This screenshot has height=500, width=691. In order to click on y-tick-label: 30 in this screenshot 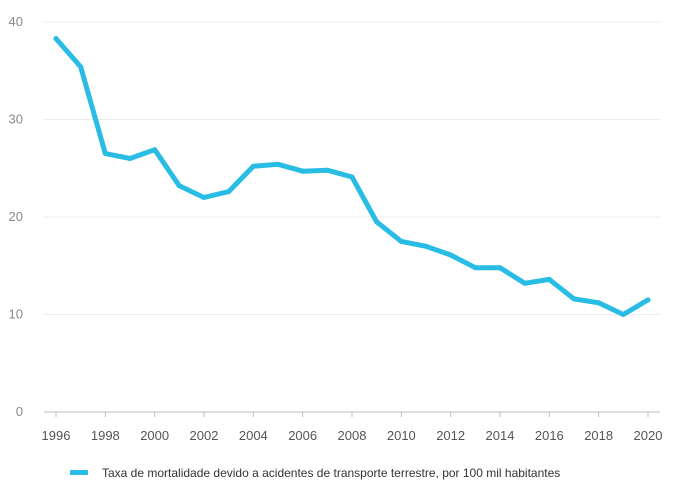, I will do `click(16, 119)`.